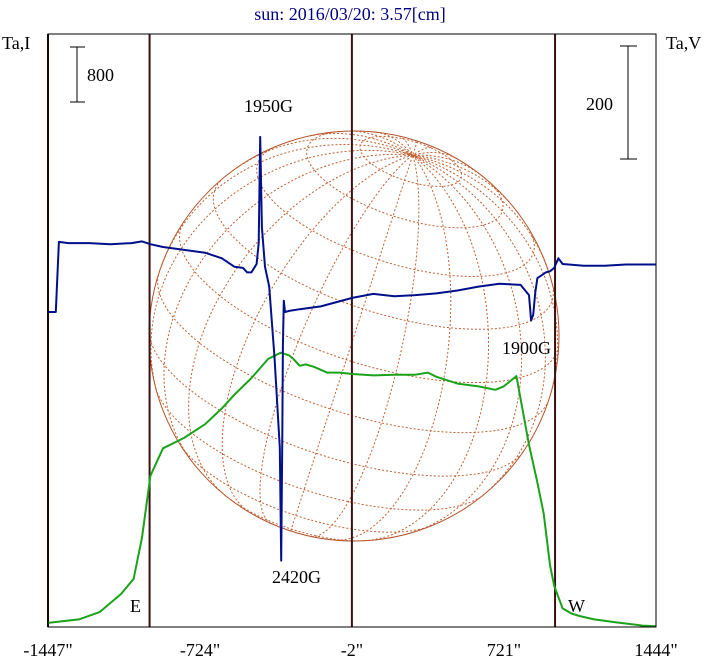 The image size is (708, 662). What do you see at coordinates (296, 577) in the screenshot?
I see `annotation-2420g: 2420G` at bounding box center [296, 577].